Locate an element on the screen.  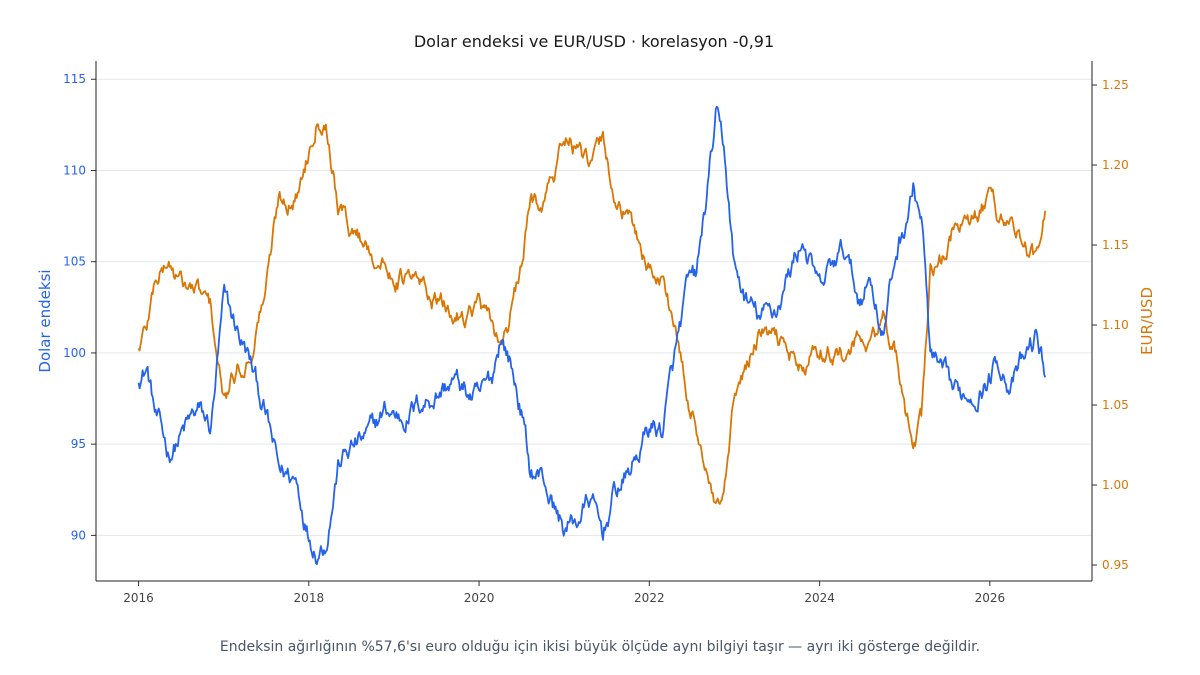
y-right-tick-label: 1.10 is located at coordinates (1115, 325).